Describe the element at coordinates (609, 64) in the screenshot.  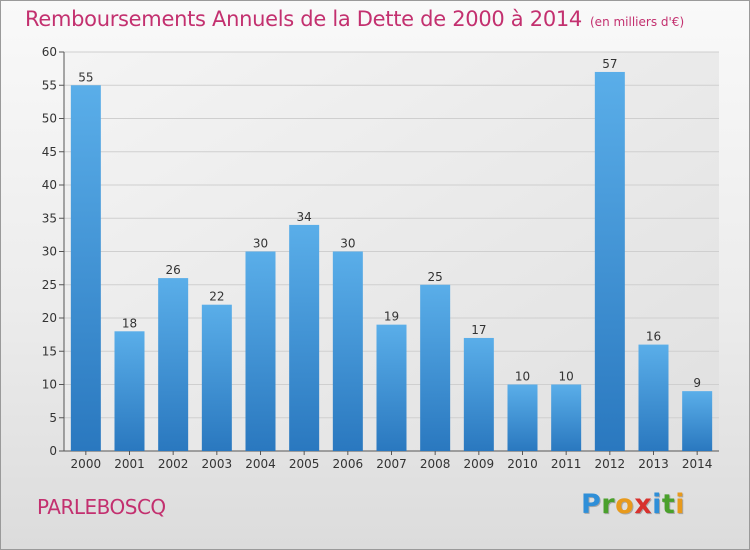
I see `data-label: 57` at that location.